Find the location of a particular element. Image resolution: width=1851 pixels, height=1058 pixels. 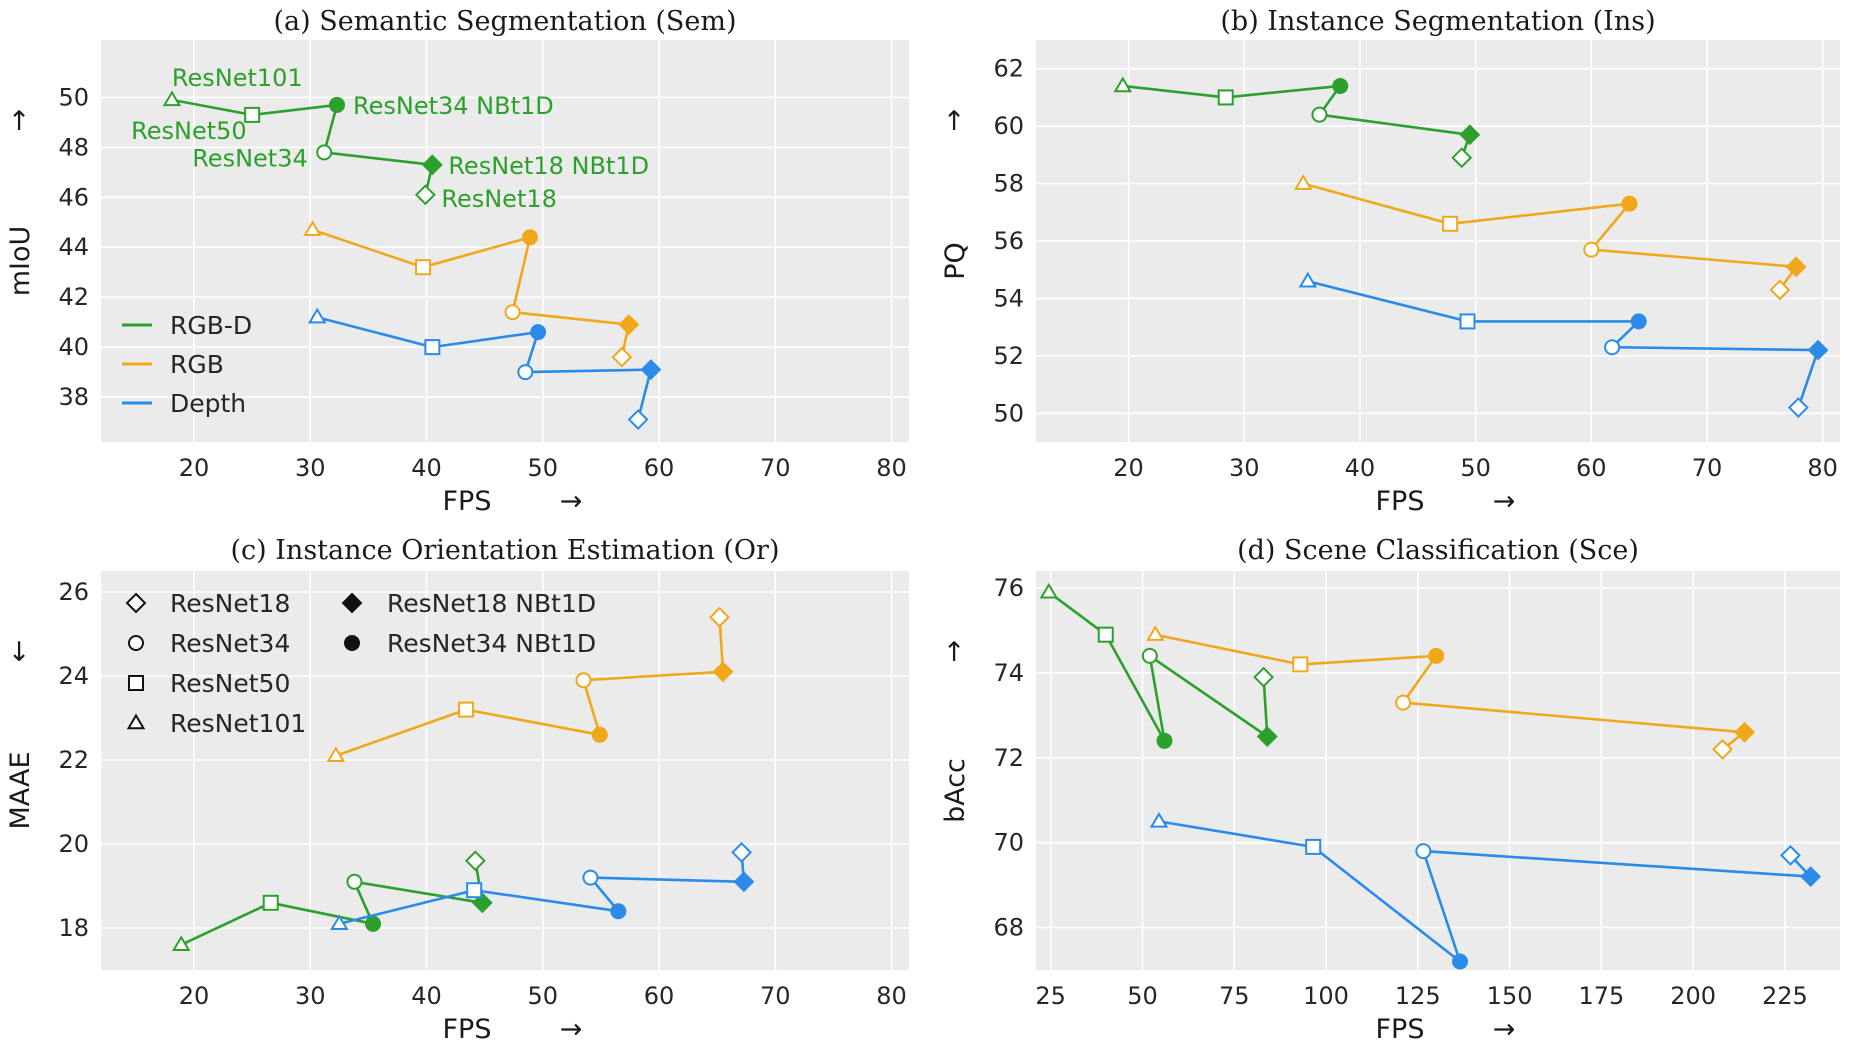

point-annotation: ResNet101 is located at coordinates (237, 78).